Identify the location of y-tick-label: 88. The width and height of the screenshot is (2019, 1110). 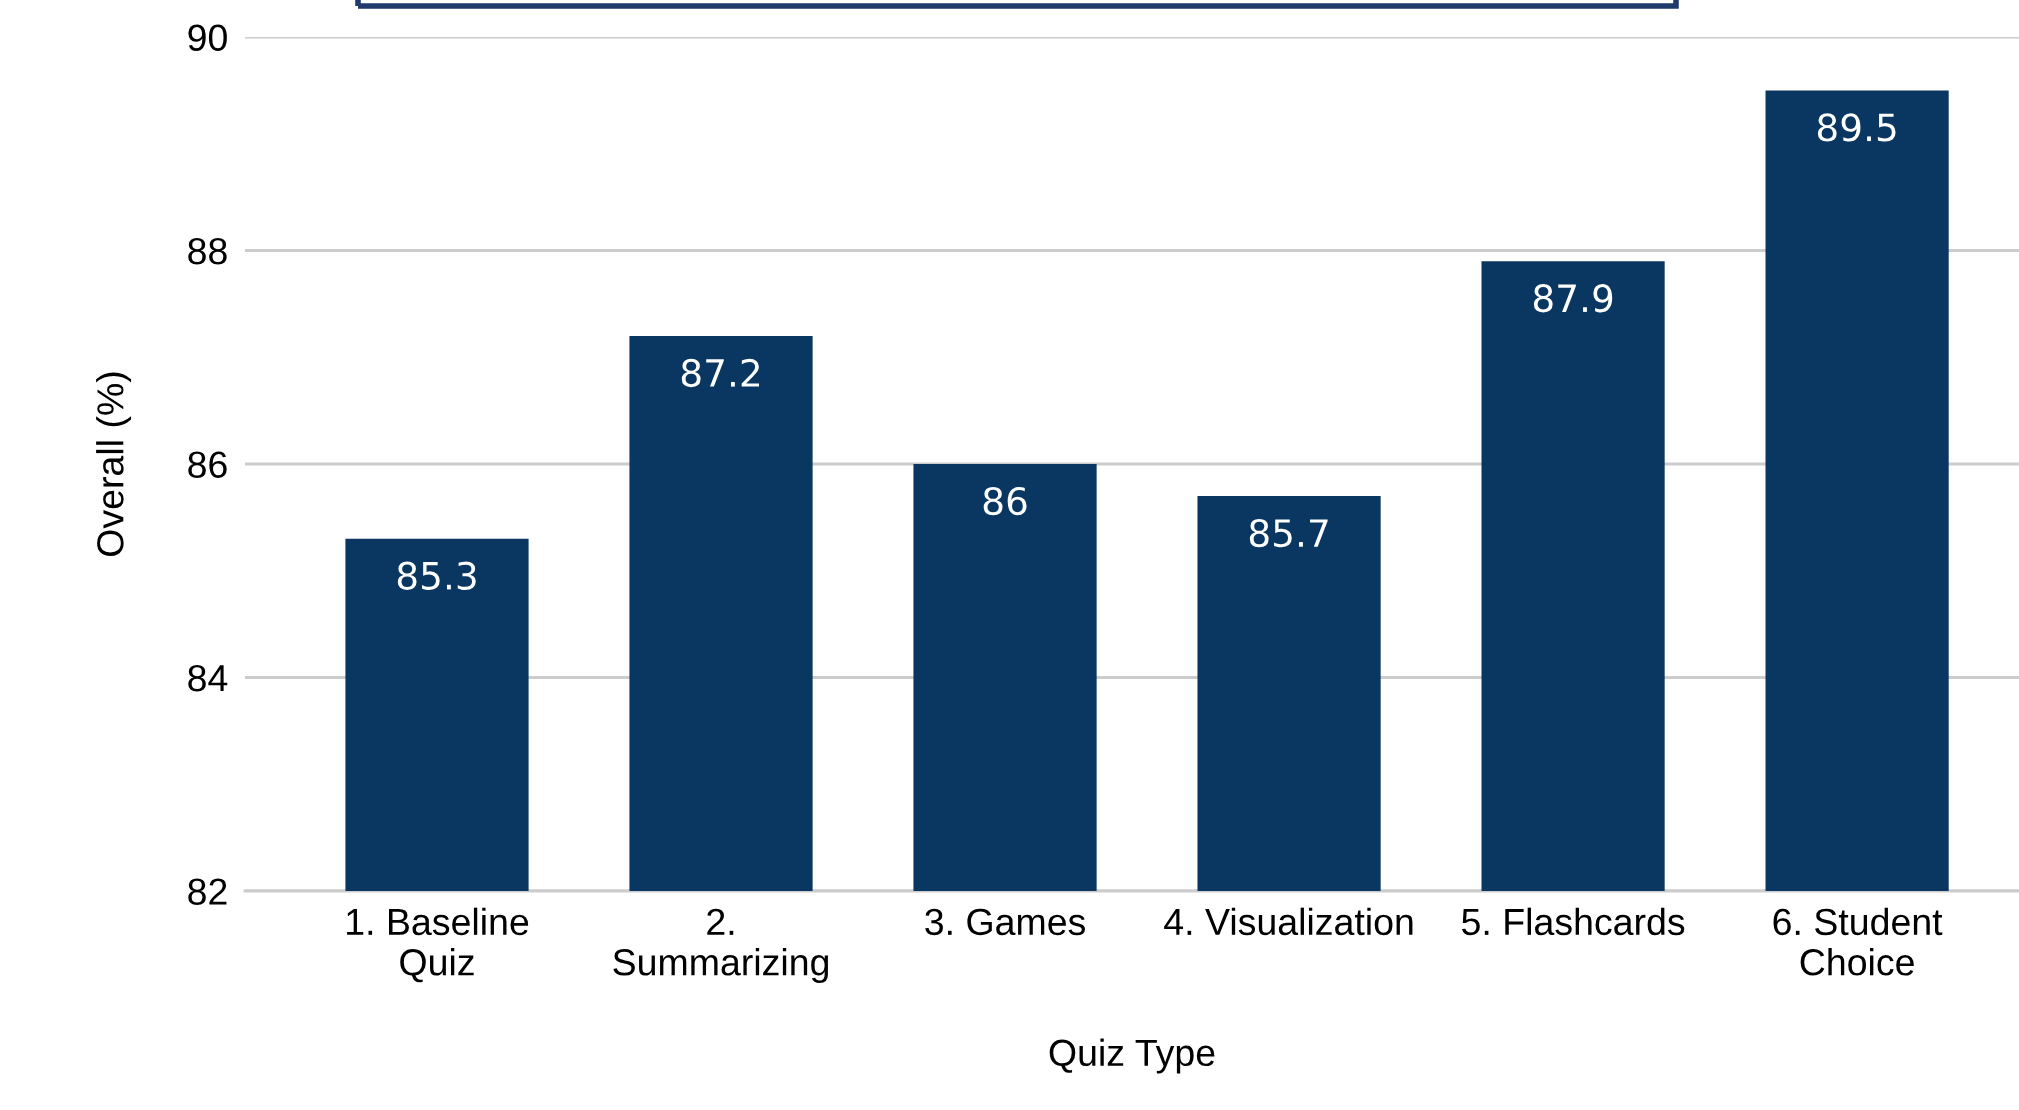
(207, 251).